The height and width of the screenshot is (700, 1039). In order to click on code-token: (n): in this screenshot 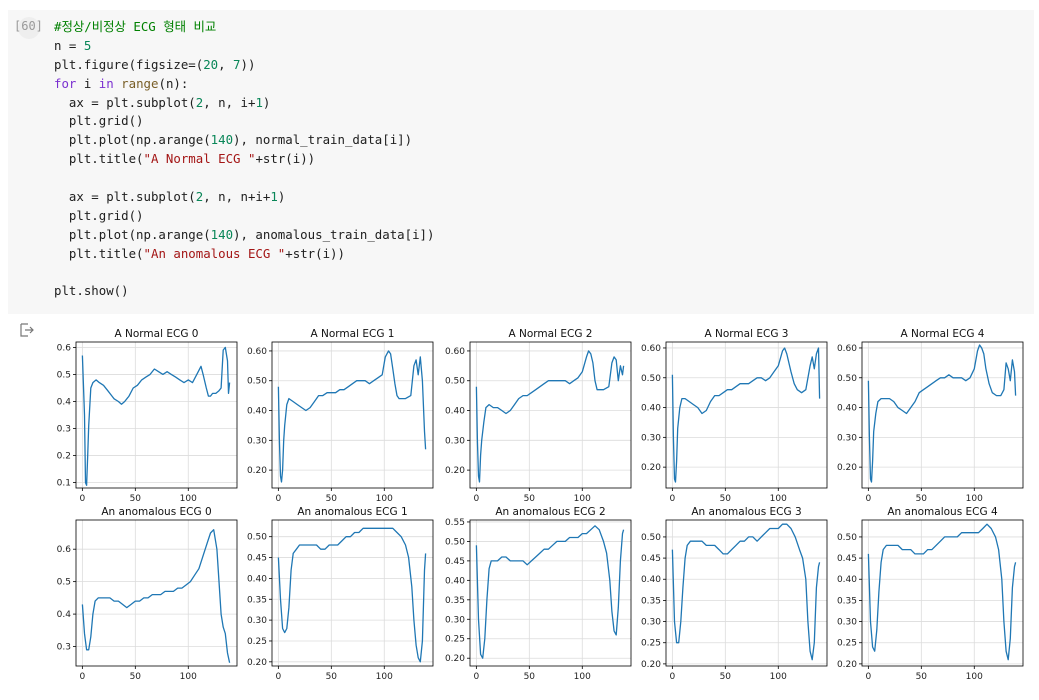, I will do `click(173, 83)`.